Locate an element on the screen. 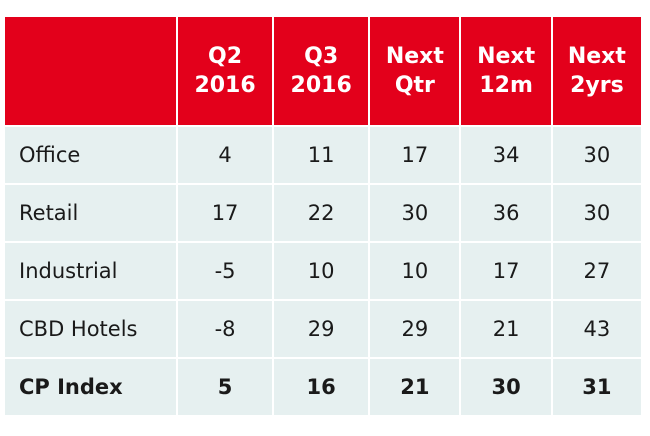  header-corner-cell is located at coordinates (91, 71).